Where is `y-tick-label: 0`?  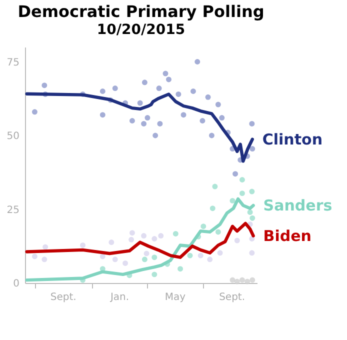
y-tick-label: 0 is located at coordinates (16, 284).